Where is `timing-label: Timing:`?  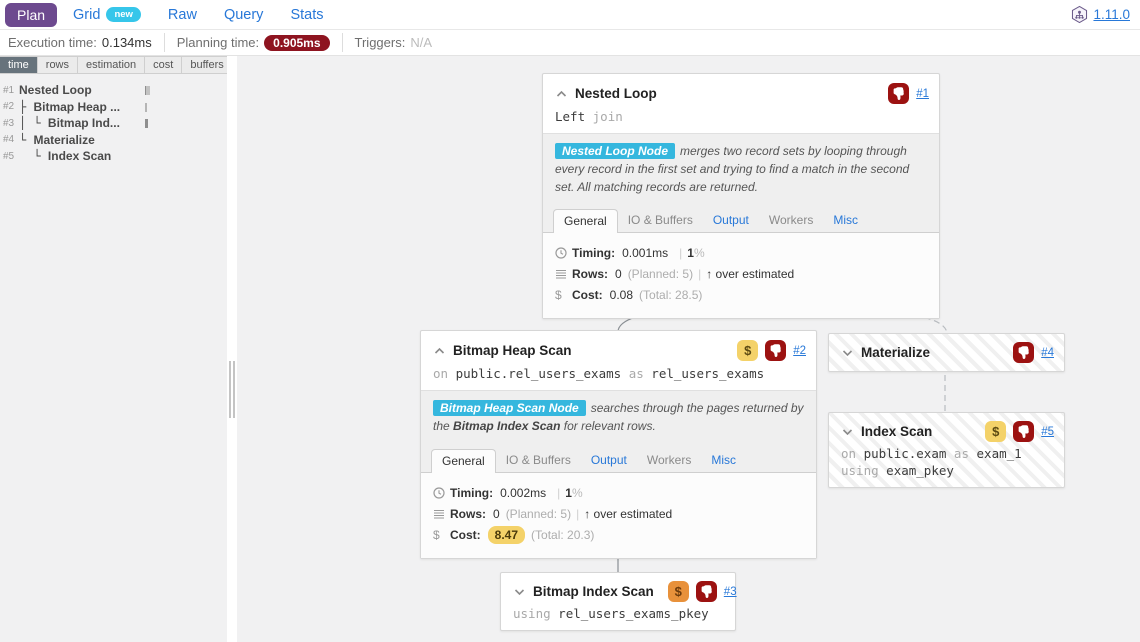 timing-label: Timing: is located at coordinates (594, 253).